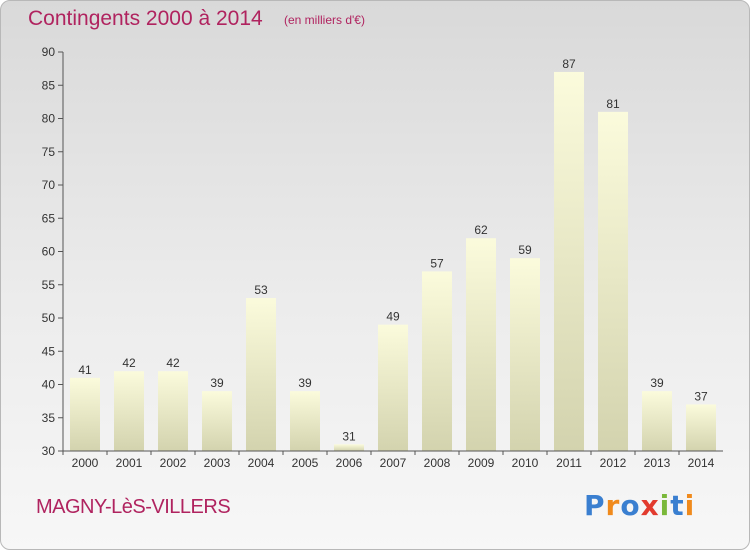 The height and width of the screenshot is (550, 750). What do you see at coordinates (49, 252) in the screenshot?
I see `y-tick-60: 60` at bounding box center [49, 252].